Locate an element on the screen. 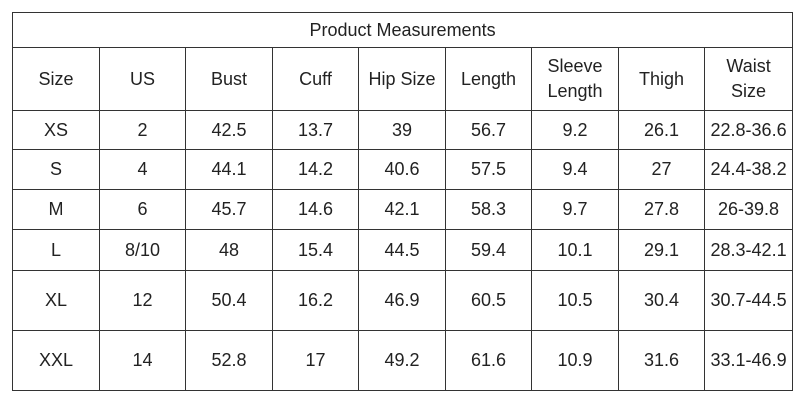 This screenshot has height=400, width=800. cell: 26-39.8 is located at coordinates (748, 209).